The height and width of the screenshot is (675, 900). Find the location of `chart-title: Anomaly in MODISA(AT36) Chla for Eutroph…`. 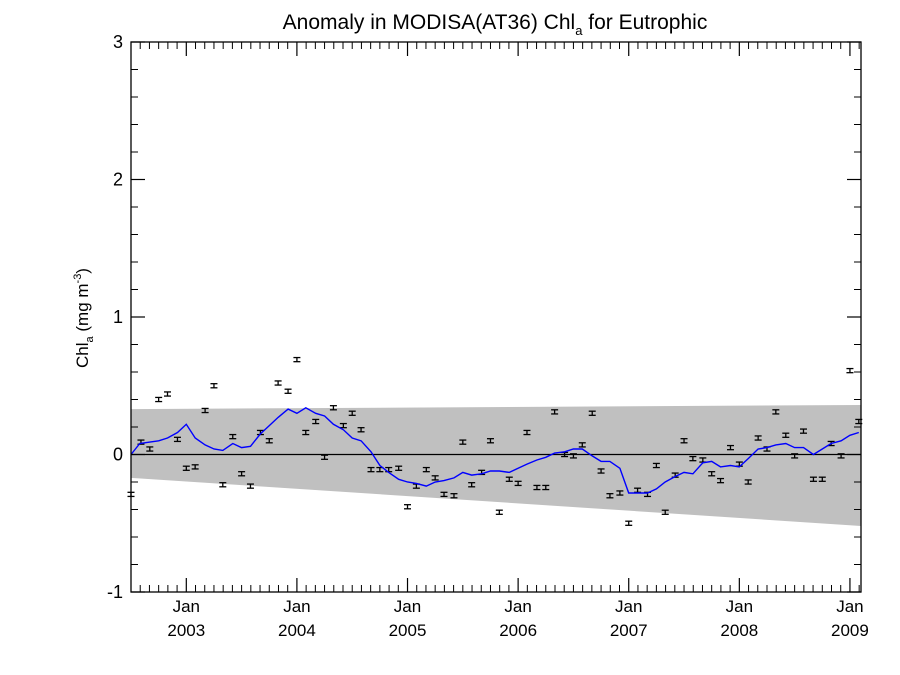

chart-title: Anomaly in MODISA(AT36) Chla for Eutroph… is located at coordinates (495, 24).